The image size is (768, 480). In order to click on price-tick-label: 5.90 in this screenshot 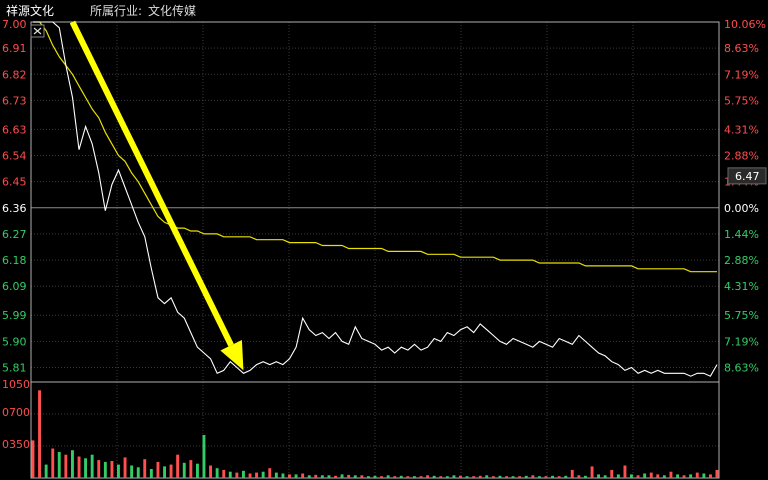, I will do `click(14, 341)`.